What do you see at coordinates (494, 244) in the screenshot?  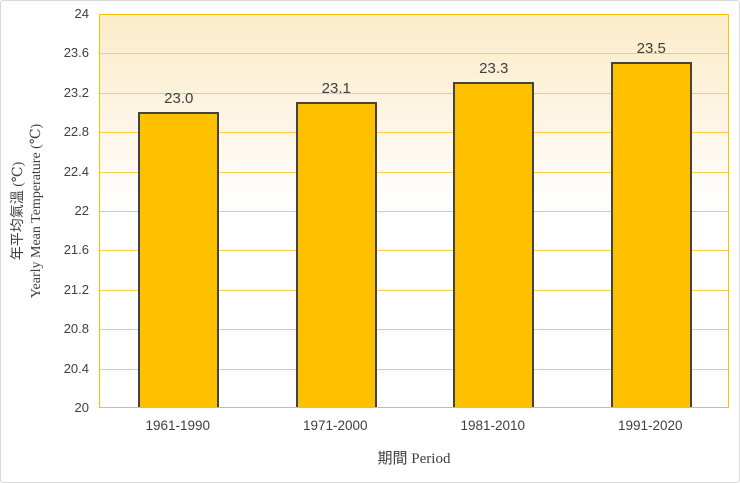 I see `bar-1981-2010` at bounding box center [494, 244].